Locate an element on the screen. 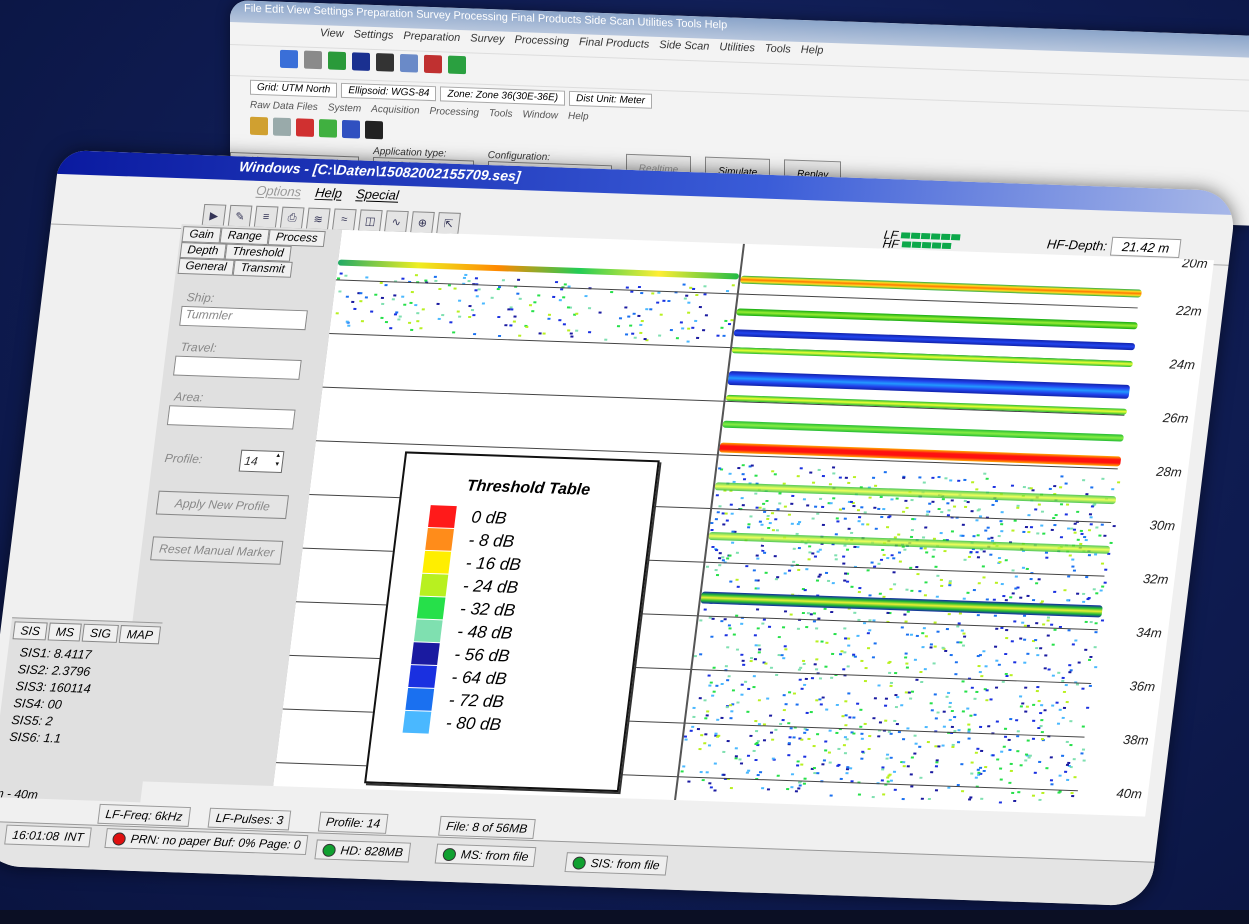 The height and width of the screenshot is (924, 1249). bottom-shadow-strip is located at coordinates (624, 917).